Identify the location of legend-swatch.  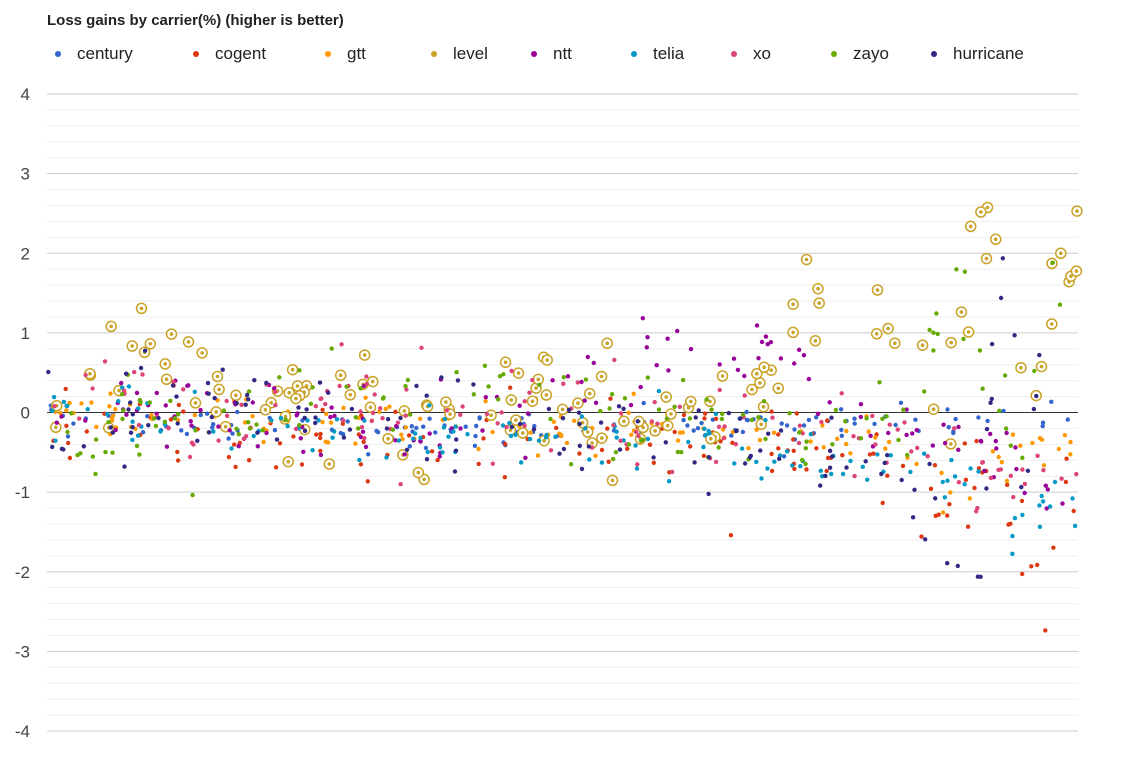
(534, 54).